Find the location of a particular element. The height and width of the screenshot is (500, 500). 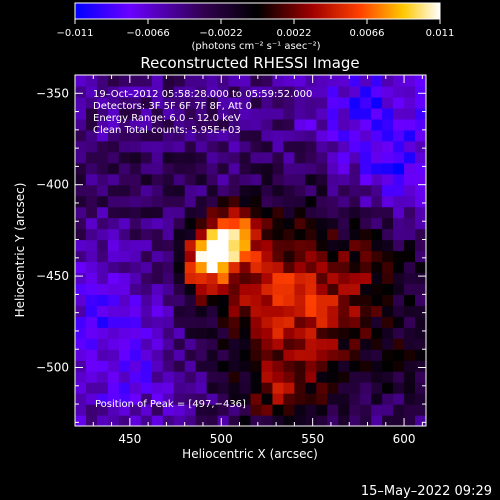

chart-title: Reconstructed RHESSI Image is located at coordinates (249, 63).